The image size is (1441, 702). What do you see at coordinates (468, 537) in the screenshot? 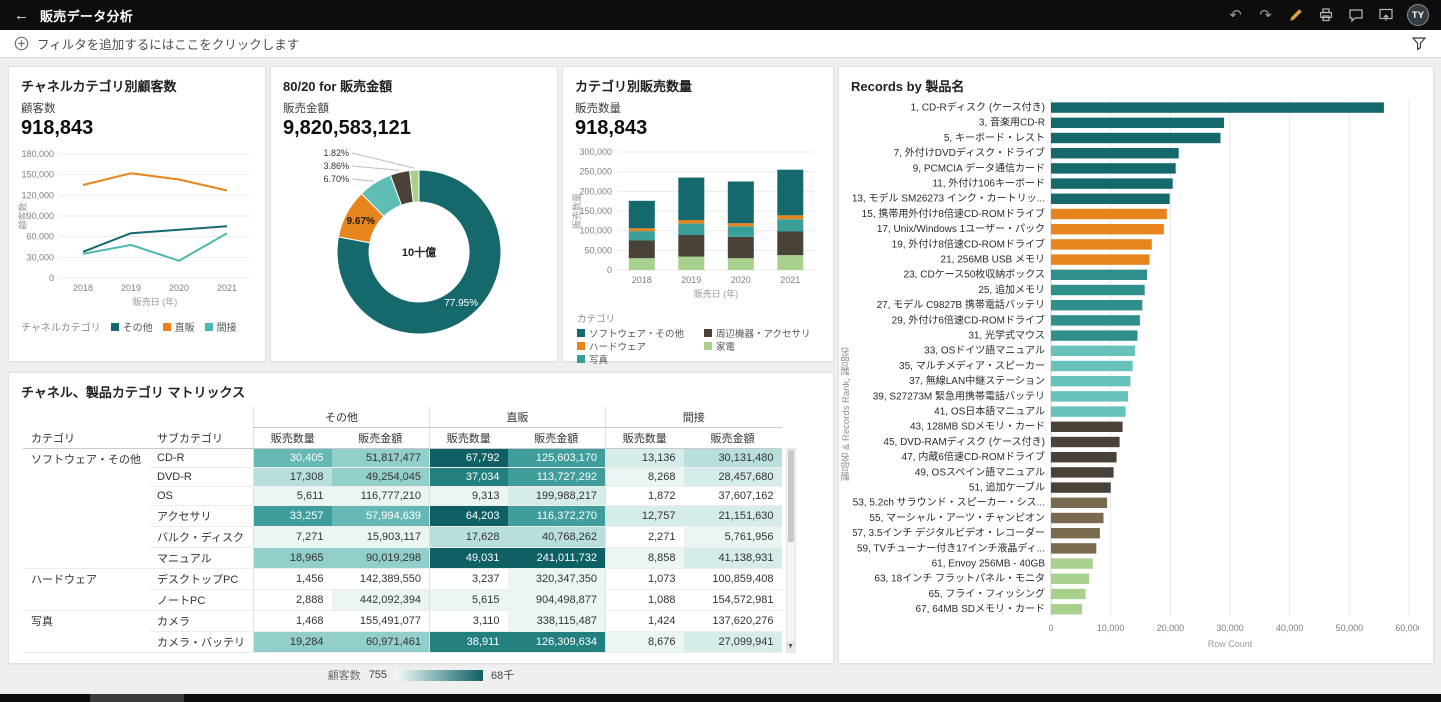
I see `value-cell: 17,628` at bounding box center [468, 537].